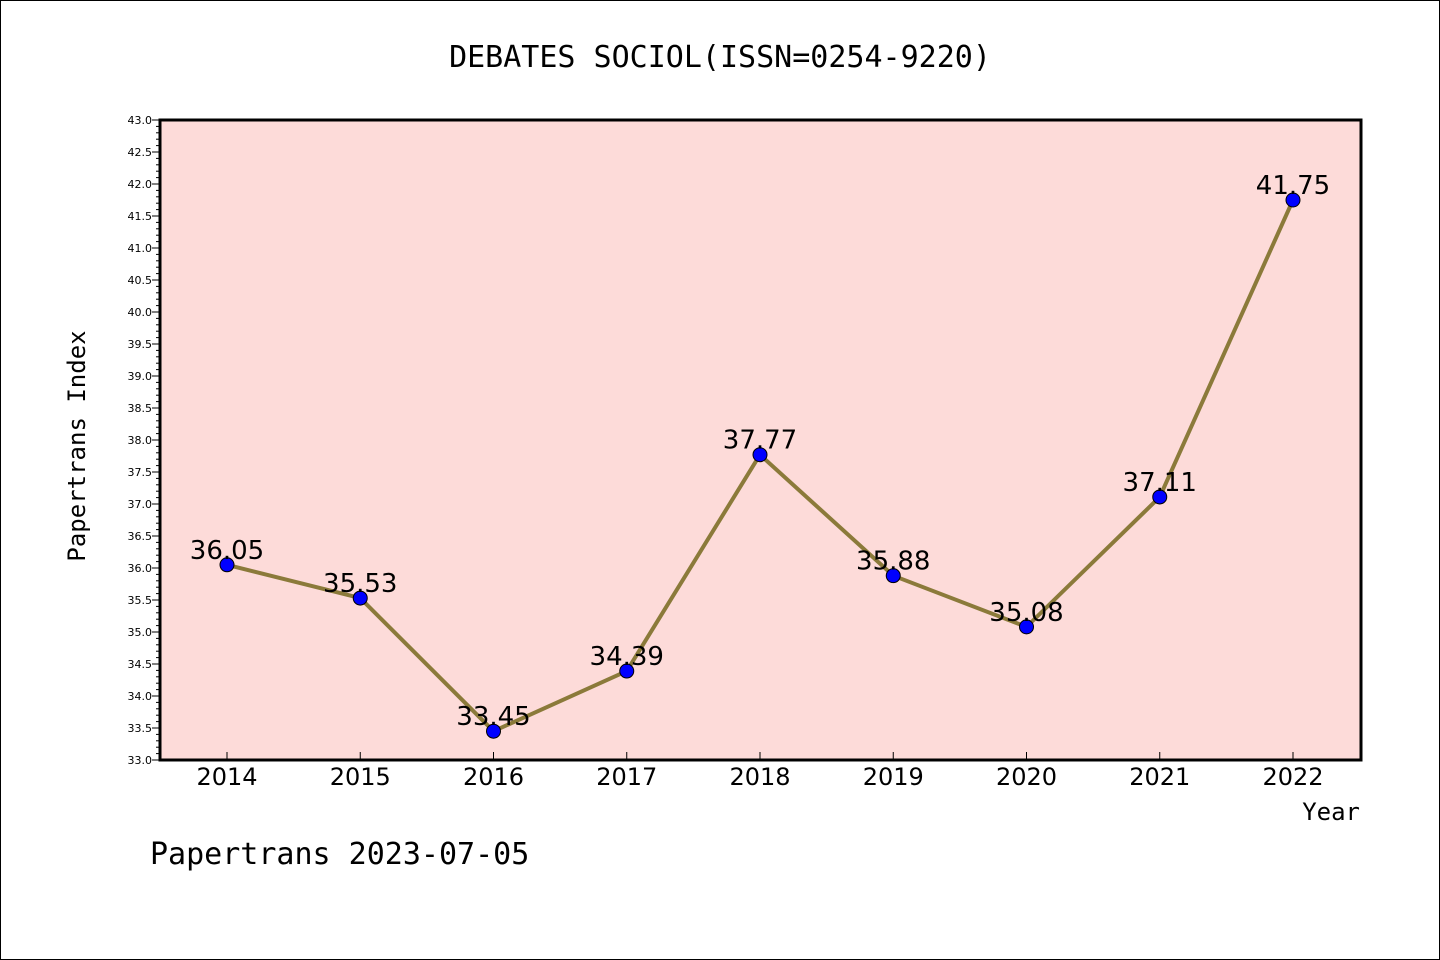 The width and height of the screenshot is (1440, 960). What do you see at coordinates (493, 777) in the screenshot?
I see `x-tick-label: 2016` at bounding box center [493, 777].